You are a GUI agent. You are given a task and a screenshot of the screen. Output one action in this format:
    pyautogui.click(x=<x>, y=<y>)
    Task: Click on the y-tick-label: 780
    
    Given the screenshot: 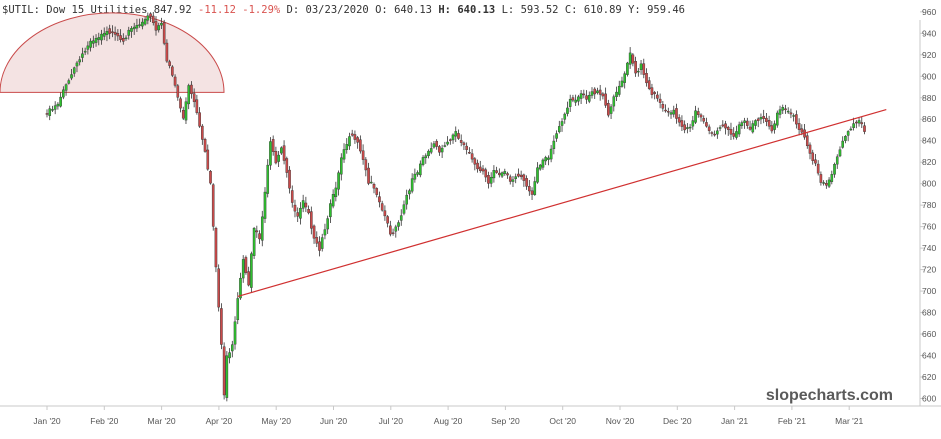 What is the action you would take?
    pyautogui.click(x=929, y=205)
    